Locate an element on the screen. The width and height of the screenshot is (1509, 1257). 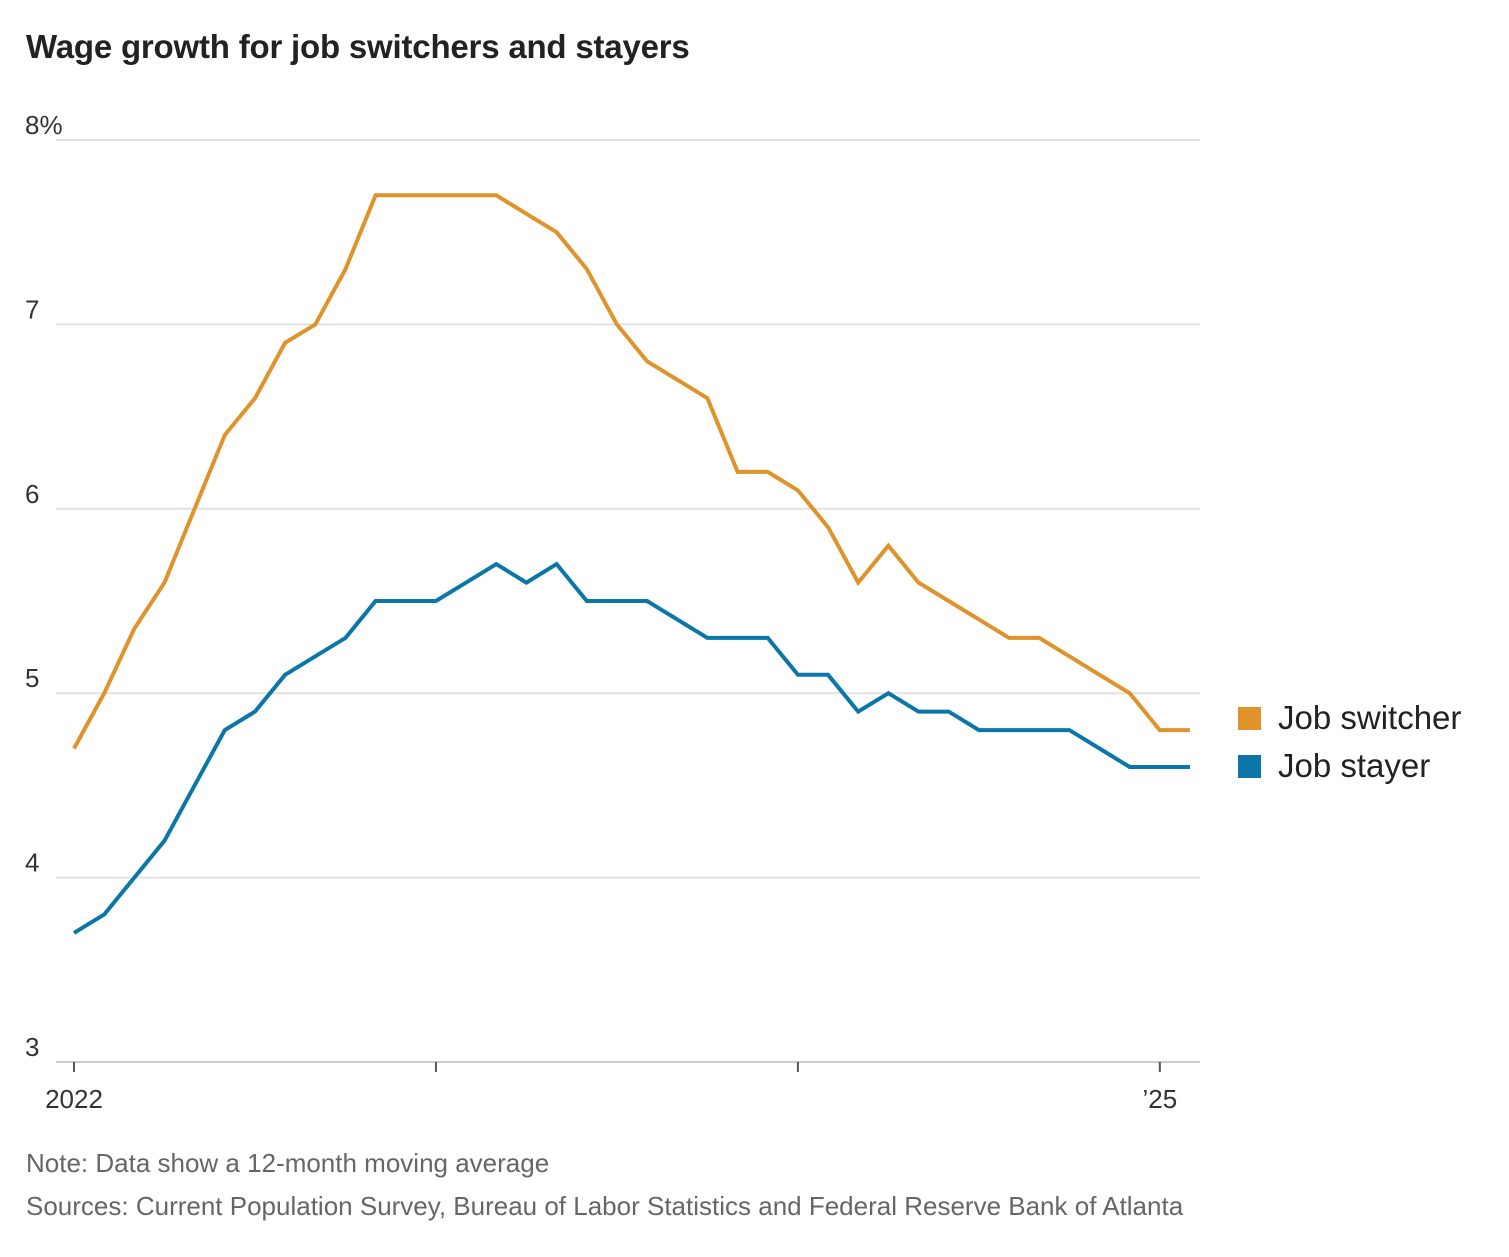
y-axis-tick-labels: 3 4 5 6 7 8% is located at coordinates (44, 586).